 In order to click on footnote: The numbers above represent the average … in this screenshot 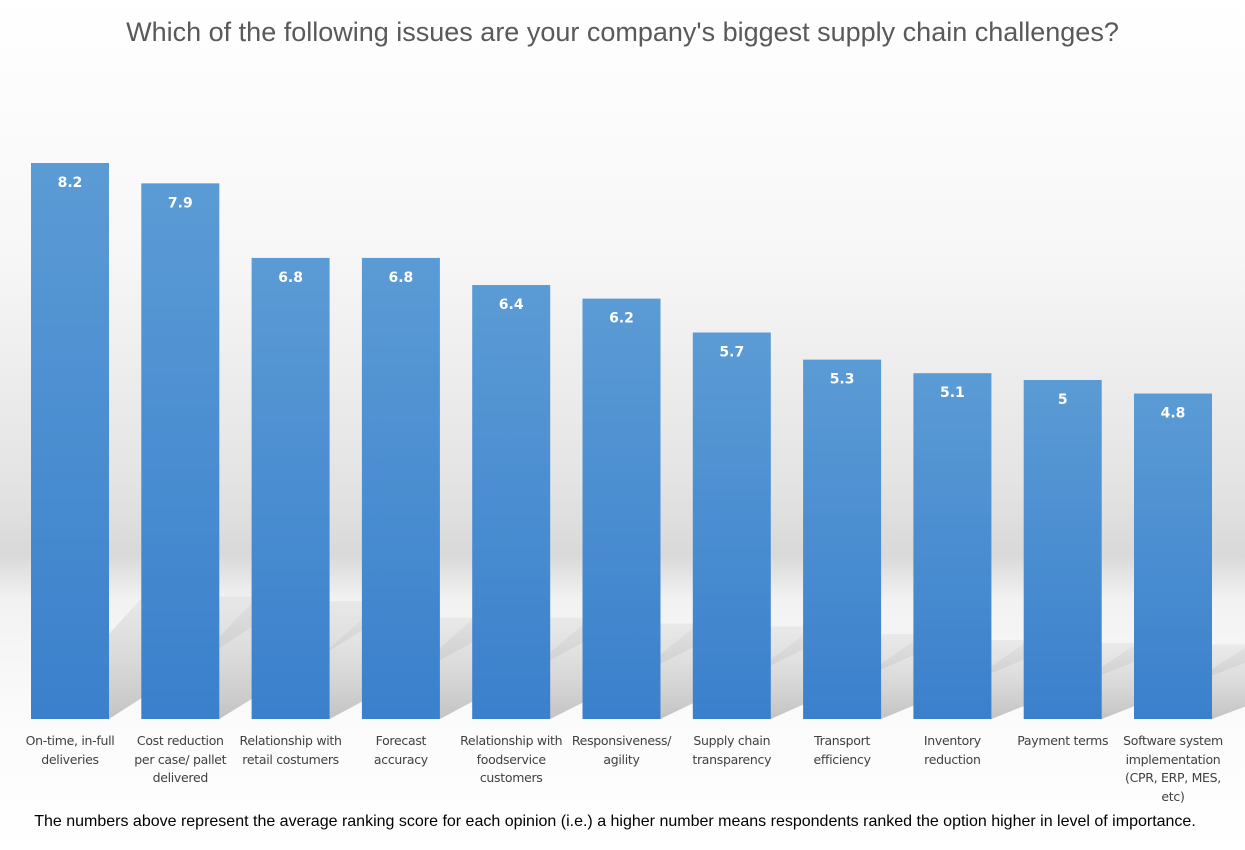, I will do `click(615, 821)`.